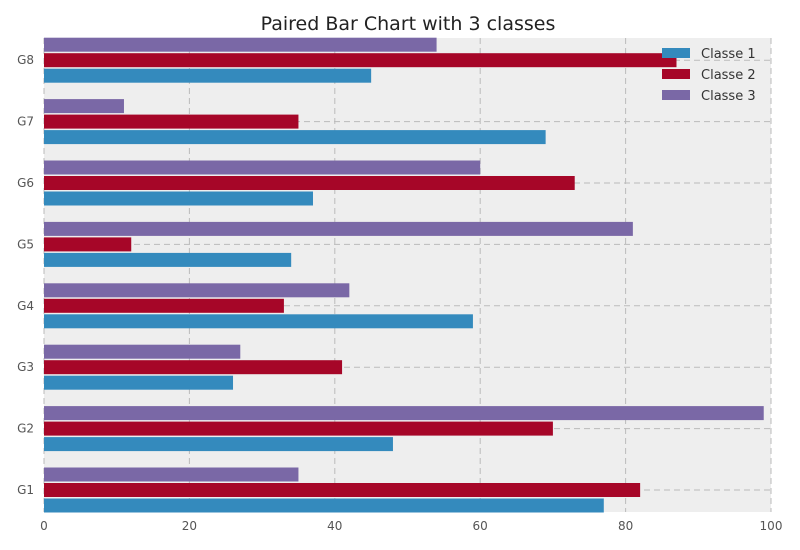 The width and height of the screenshot is (800, 550). I want to click on y-tick-label: G5, so click(25, 244).